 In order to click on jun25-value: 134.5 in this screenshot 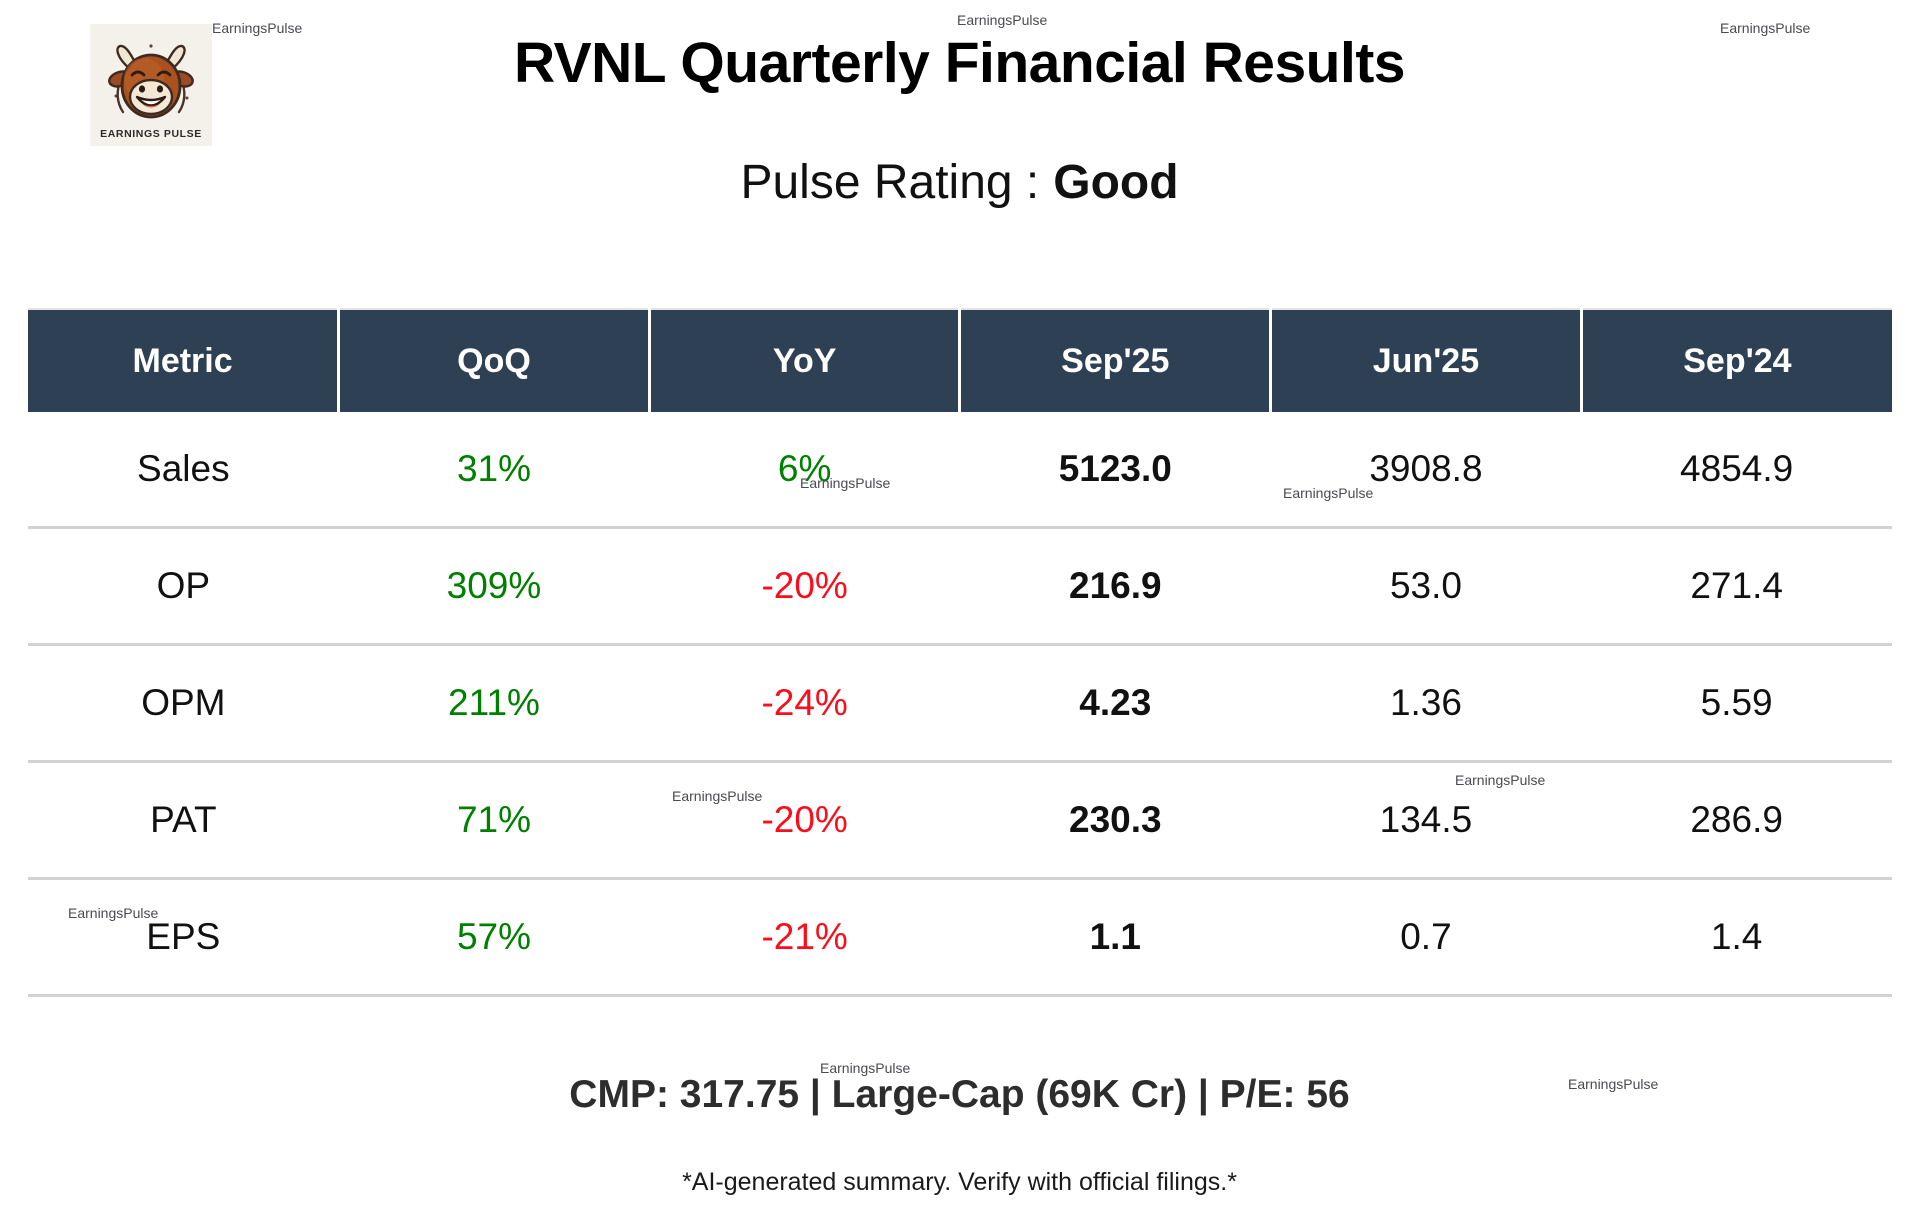, I will do `click(1426, 820)`.